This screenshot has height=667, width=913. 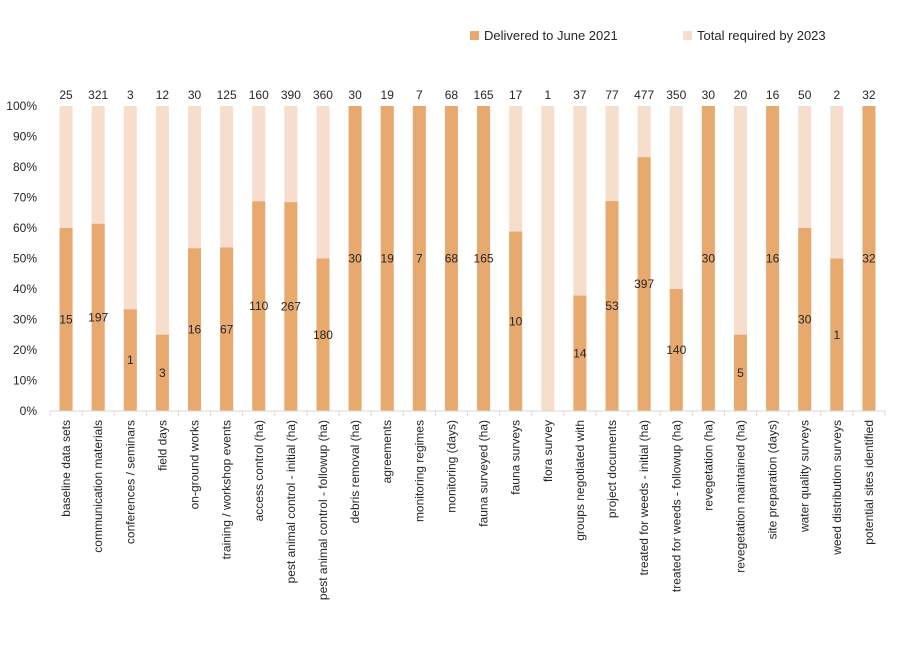 I want to click on y-axis: 0% 10% 20% 30% 40% 50% 60% 70% 80% 90% 100%, so click(x=21, y=258).